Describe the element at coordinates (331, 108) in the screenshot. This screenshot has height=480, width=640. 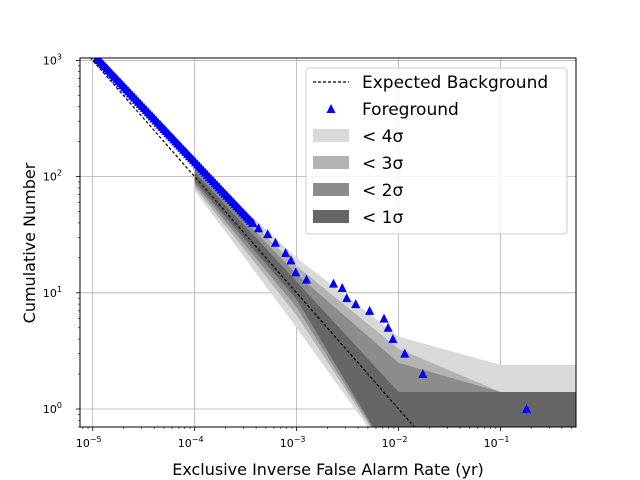
I see `legend-marker-swatch` at that location.